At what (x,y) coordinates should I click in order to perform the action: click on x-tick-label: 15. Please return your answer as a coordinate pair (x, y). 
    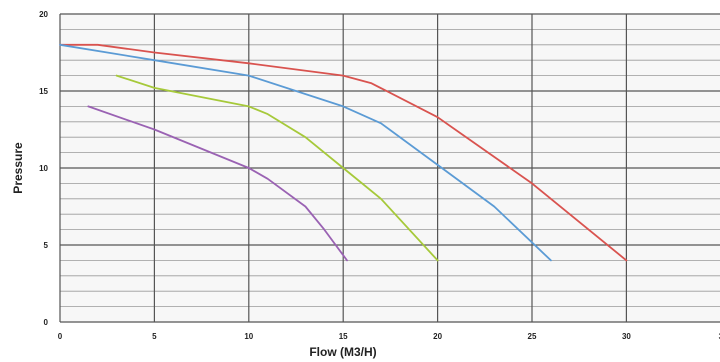
    Looking at the image, I should click on (343, 336).